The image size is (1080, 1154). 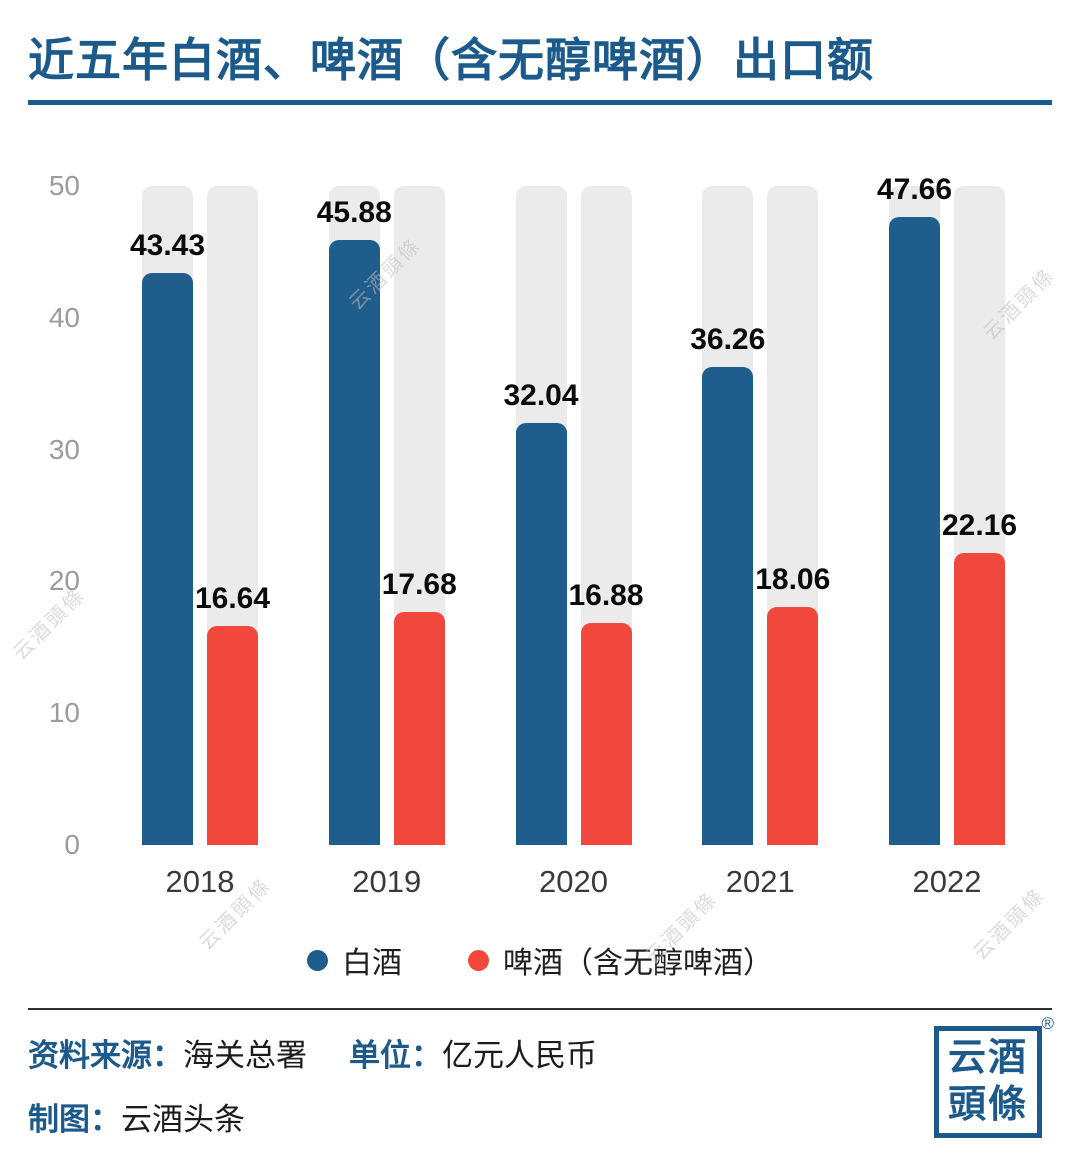 I want to click on bar-value-label: 22.16, so click(x=979, y=525).